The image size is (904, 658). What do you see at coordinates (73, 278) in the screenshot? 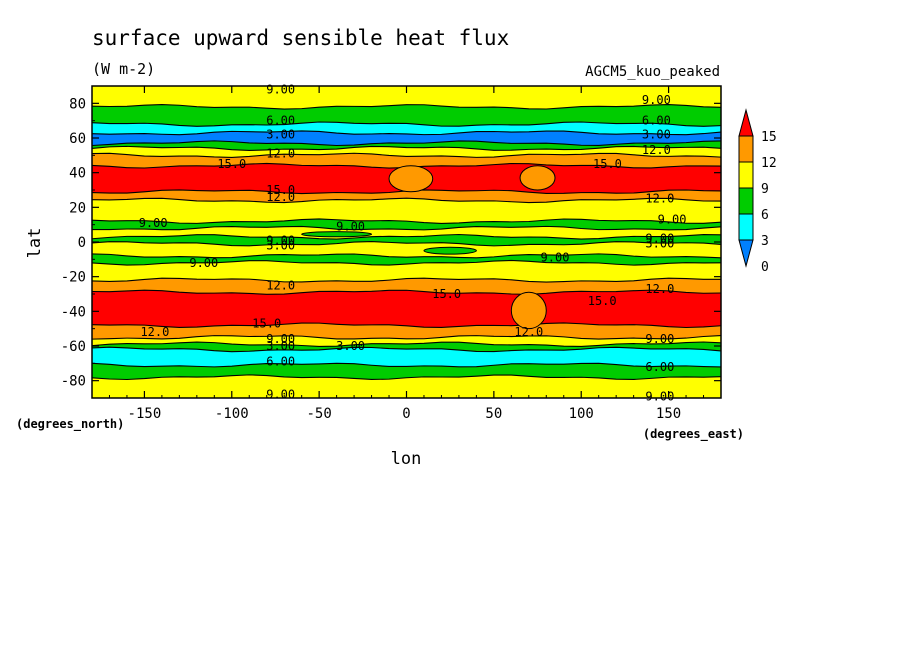
I see `y-tick-label: -20` at bounding box center [73, 278].